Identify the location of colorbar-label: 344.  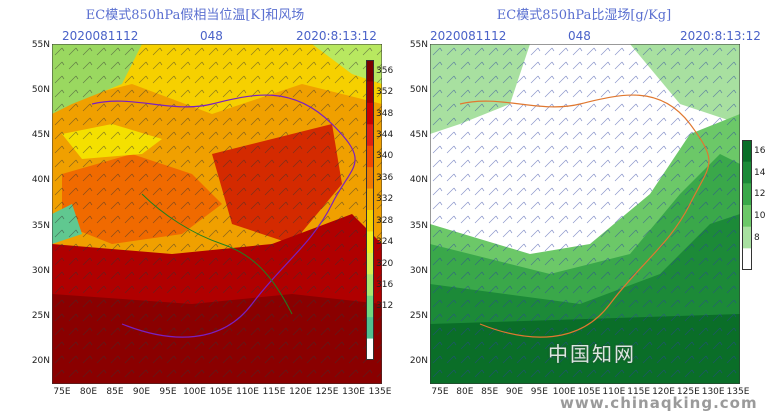
(385, 135).